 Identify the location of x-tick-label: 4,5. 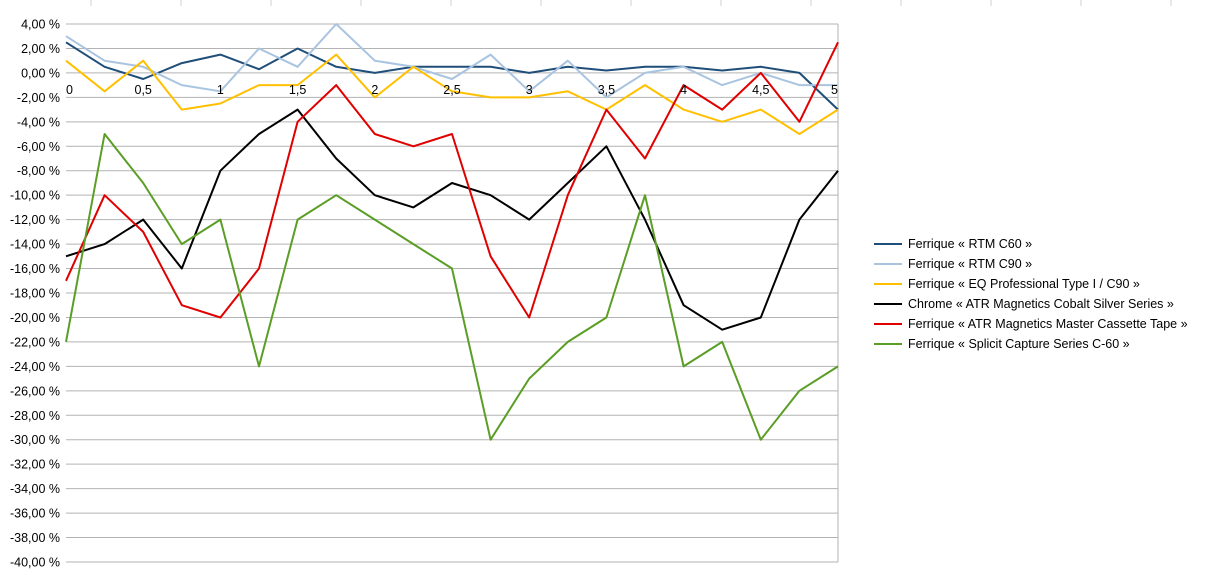
(760, 90).